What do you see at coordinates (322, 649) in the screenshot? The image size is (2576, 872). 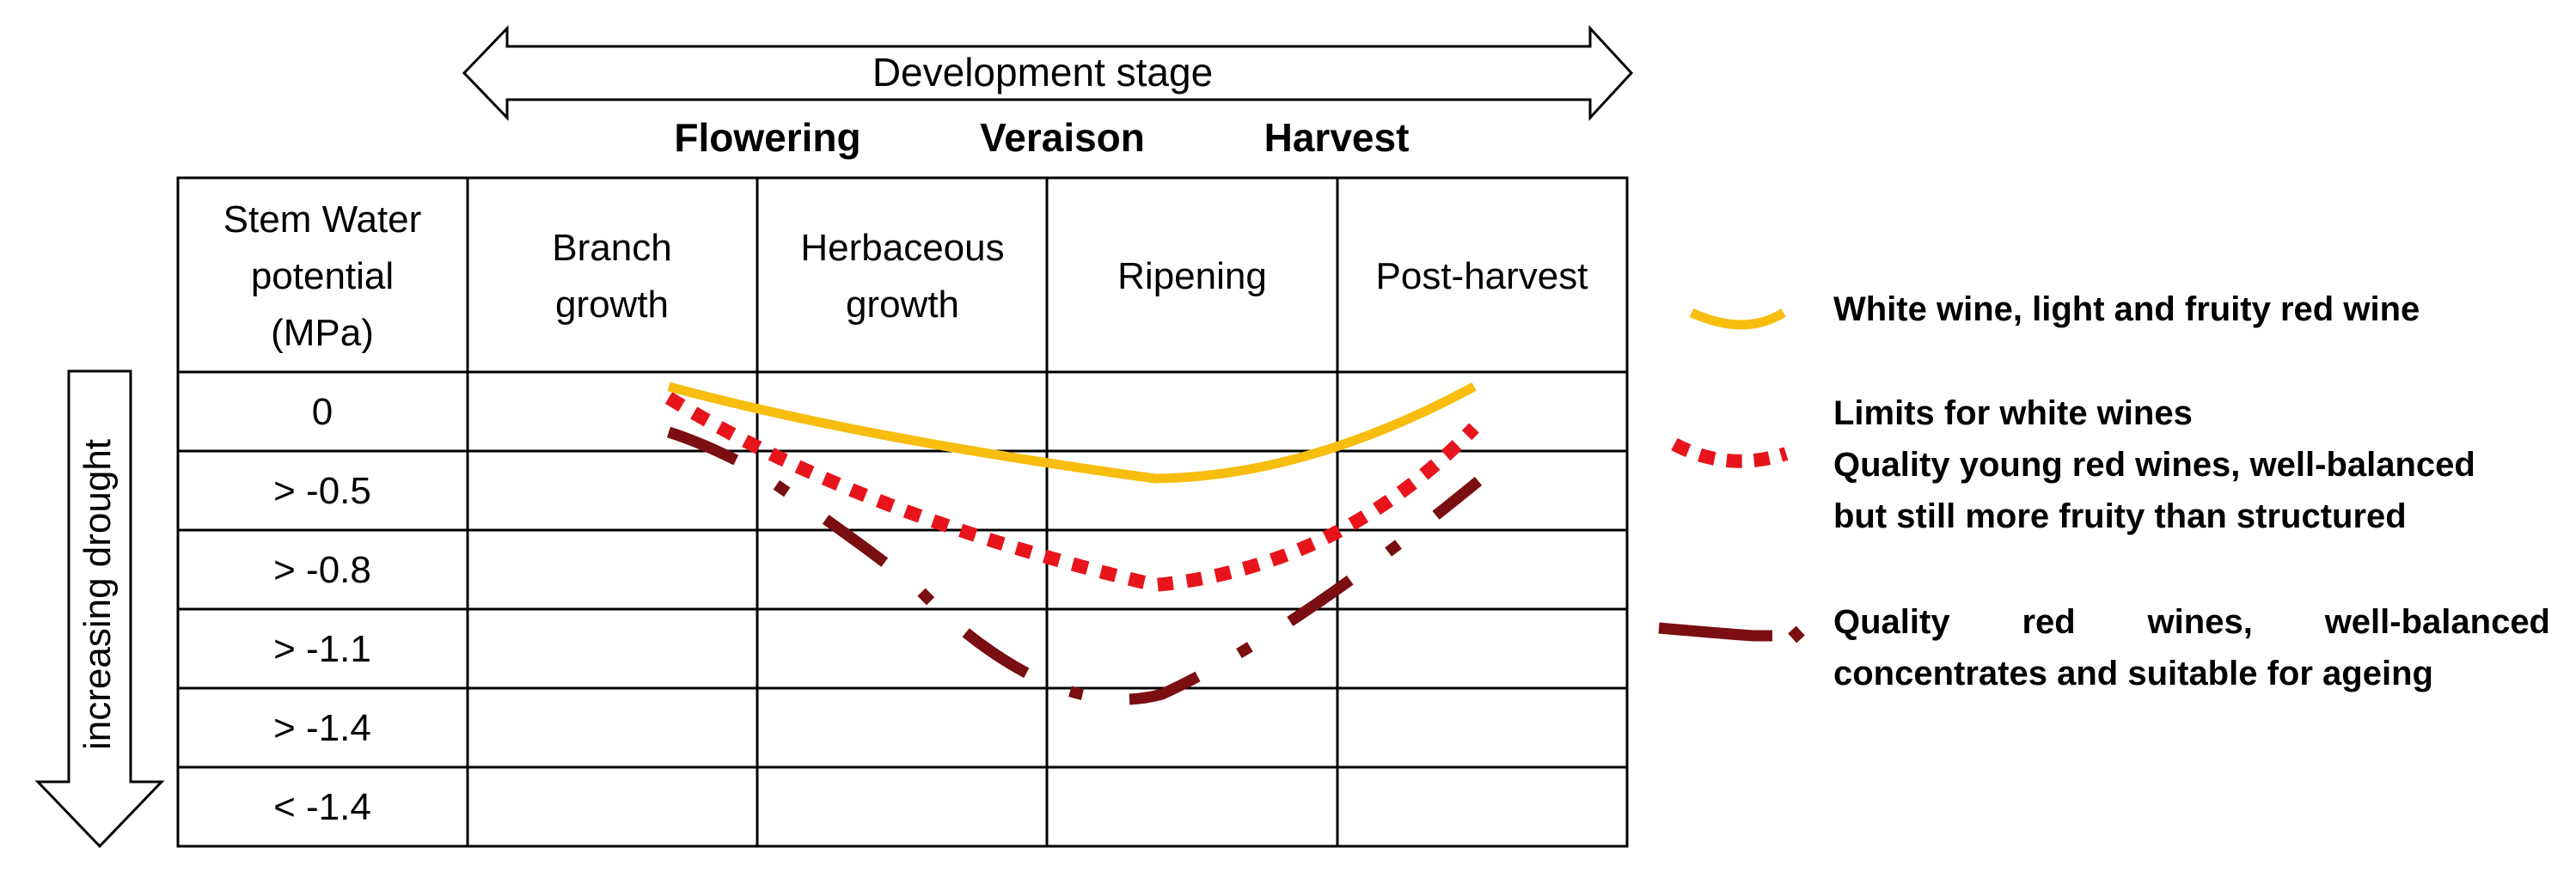 I see `potential-minus-1-1: > -1.1` at bounding box center [322, 649].